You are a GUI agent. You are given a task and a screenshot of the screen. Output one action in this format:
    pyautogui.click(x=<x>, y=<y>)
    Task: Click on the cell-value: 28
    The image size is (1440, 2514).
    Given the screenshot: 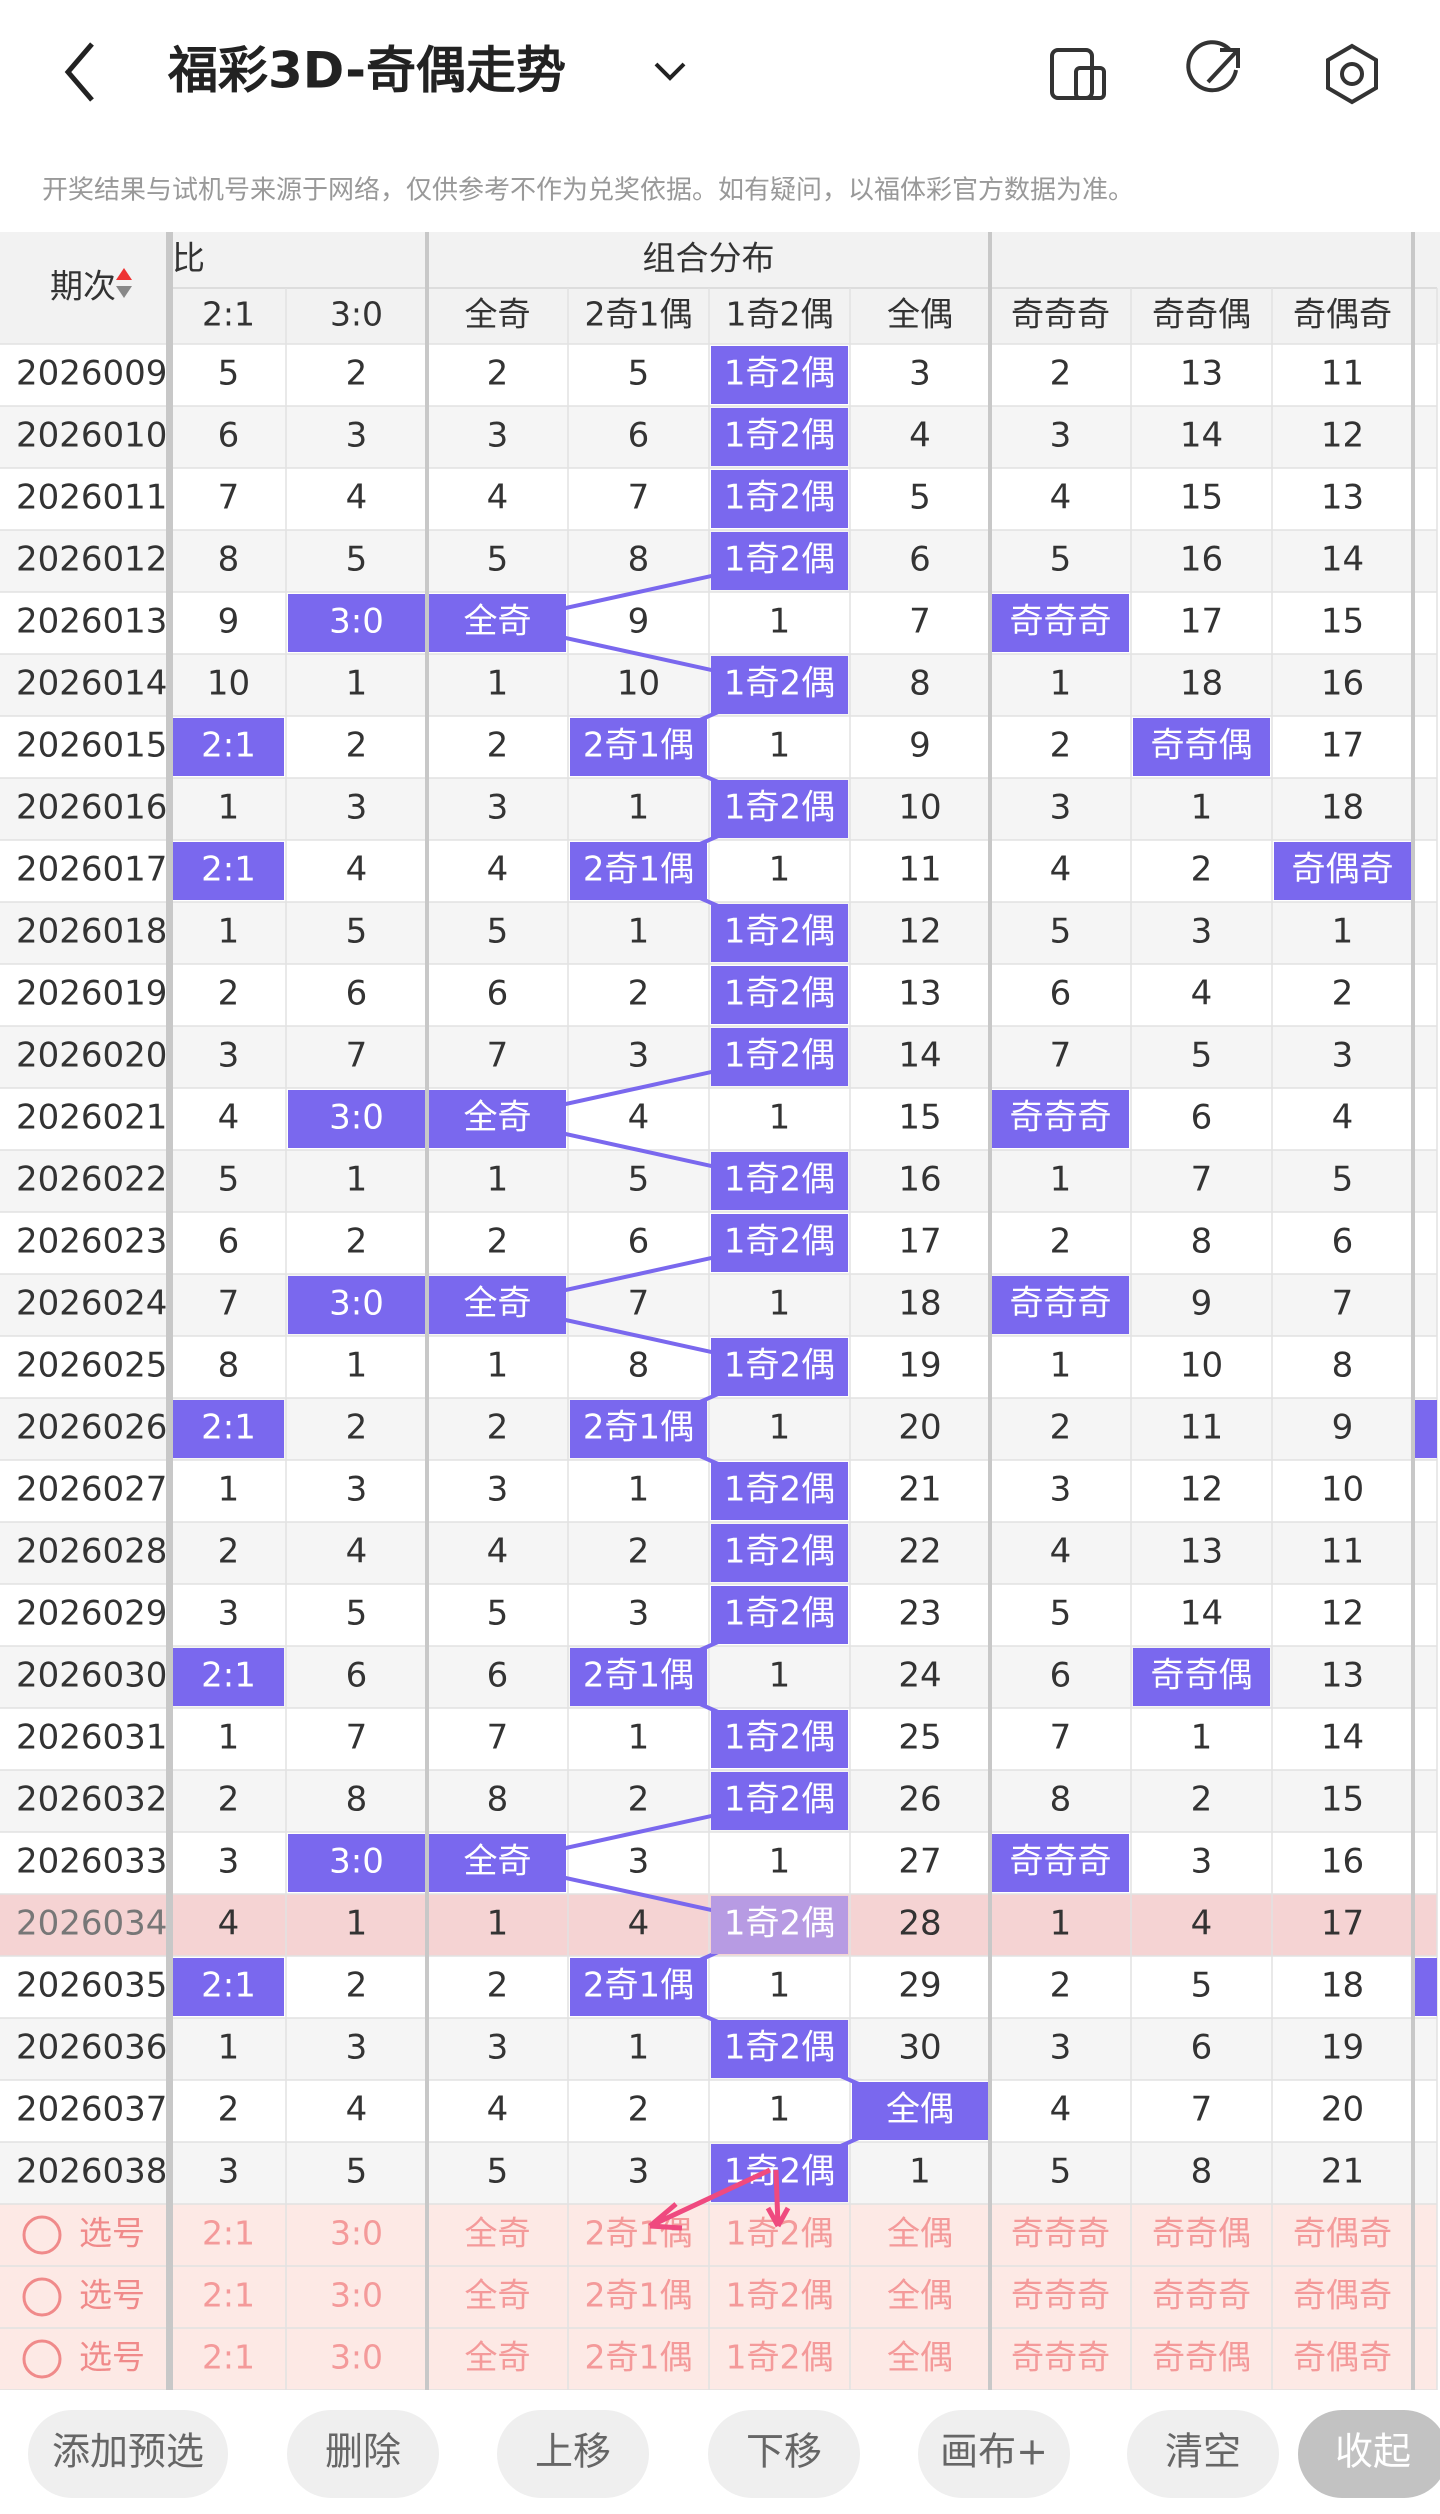 What is the action you would take?
    pyautogui.click(x=919, y=1924)
    